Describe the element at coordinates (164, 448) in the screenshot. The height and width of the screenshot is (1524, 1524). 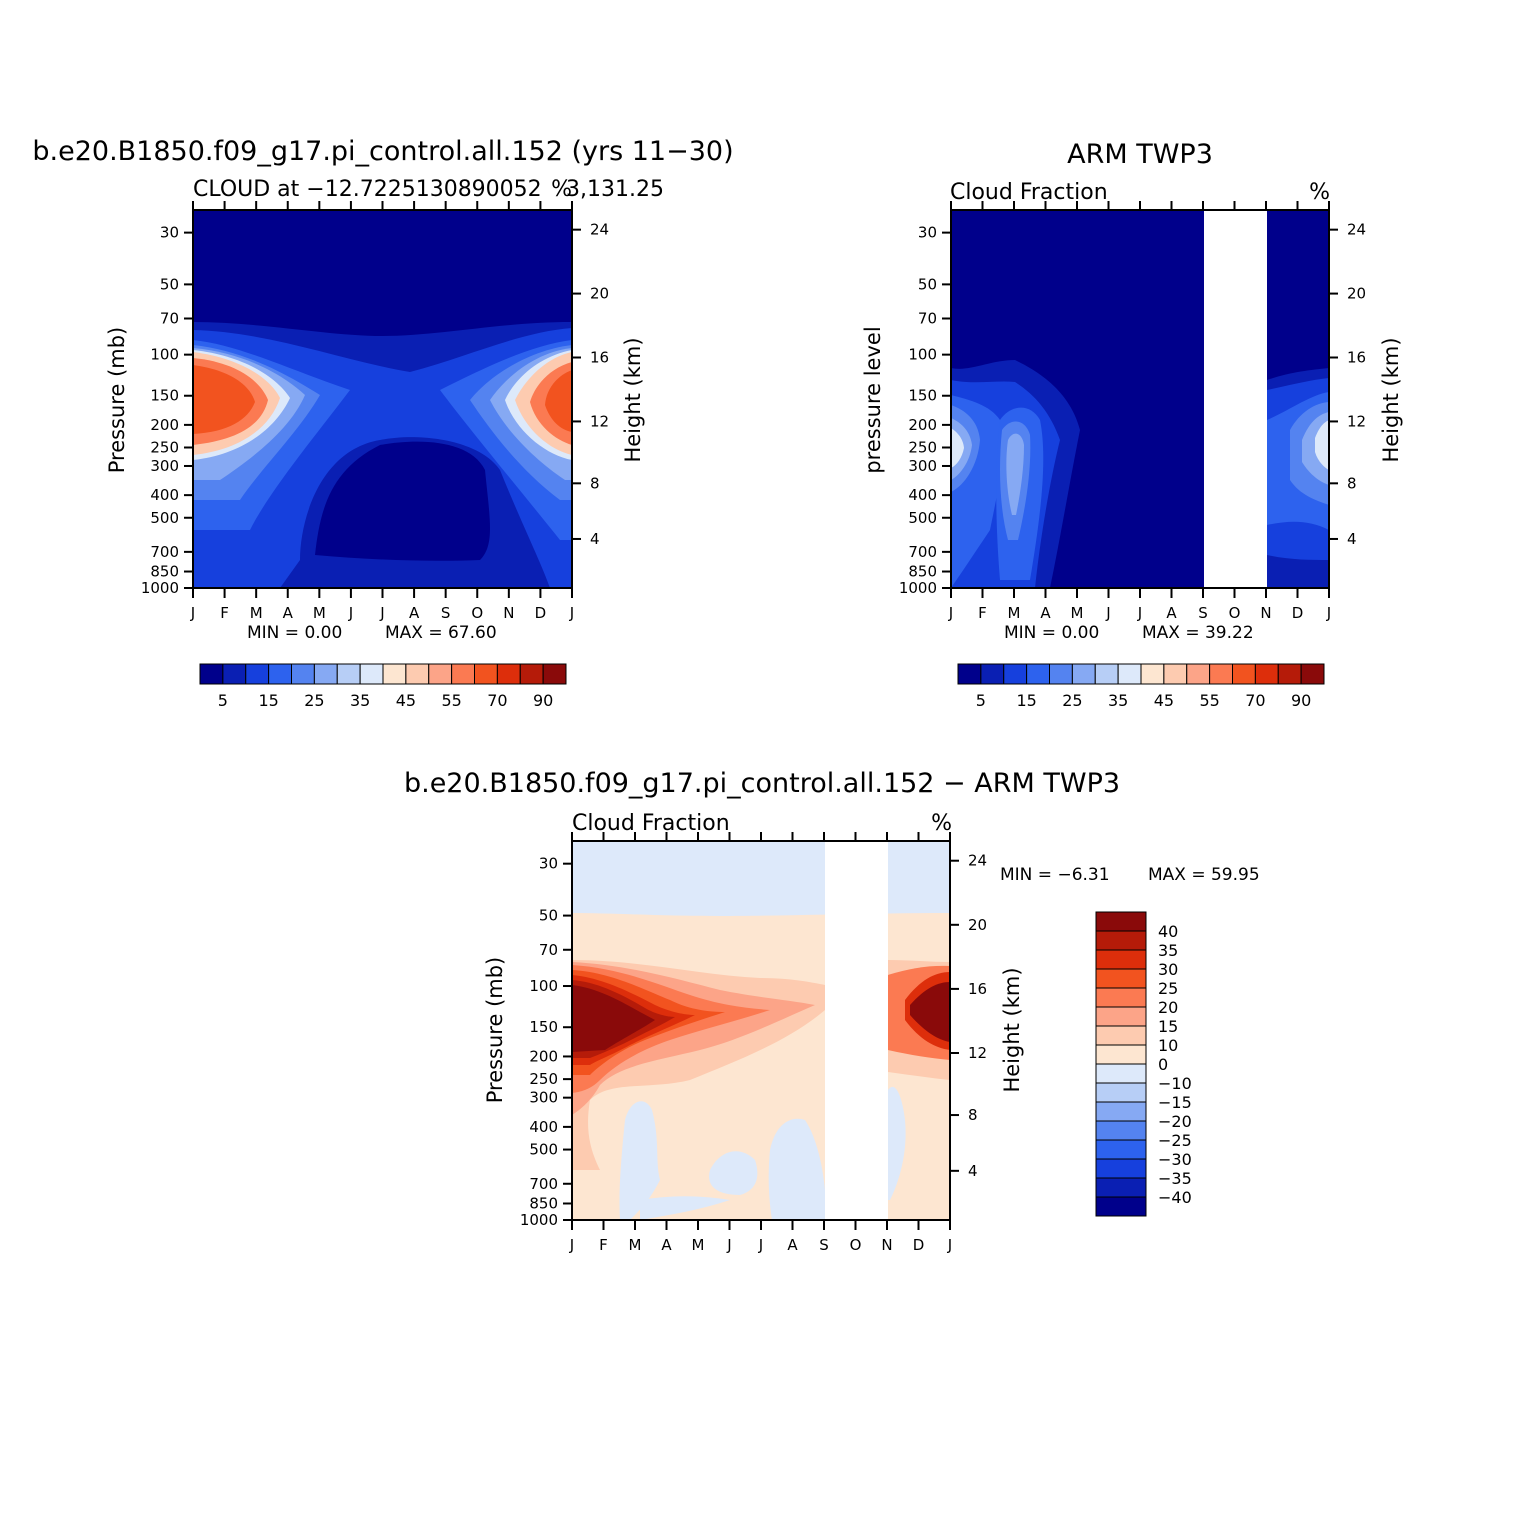
I see `panel-model-pressure-tick-label: 250` at that location.